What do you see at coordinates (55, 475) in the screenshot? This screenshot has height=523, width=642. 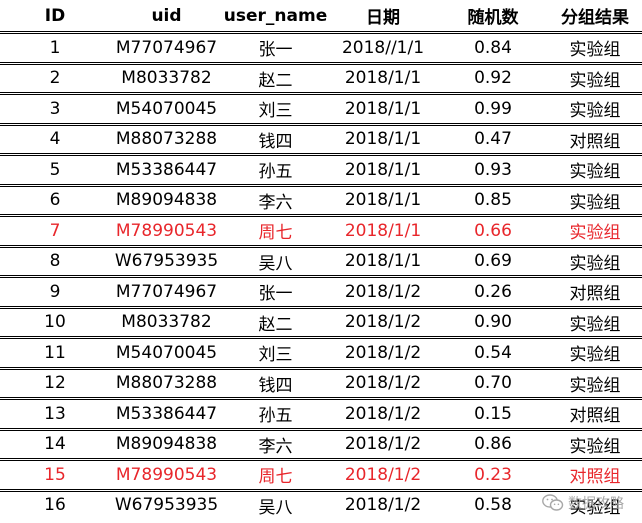 I see `cell-id: 15` at bounding box center [55, 475].